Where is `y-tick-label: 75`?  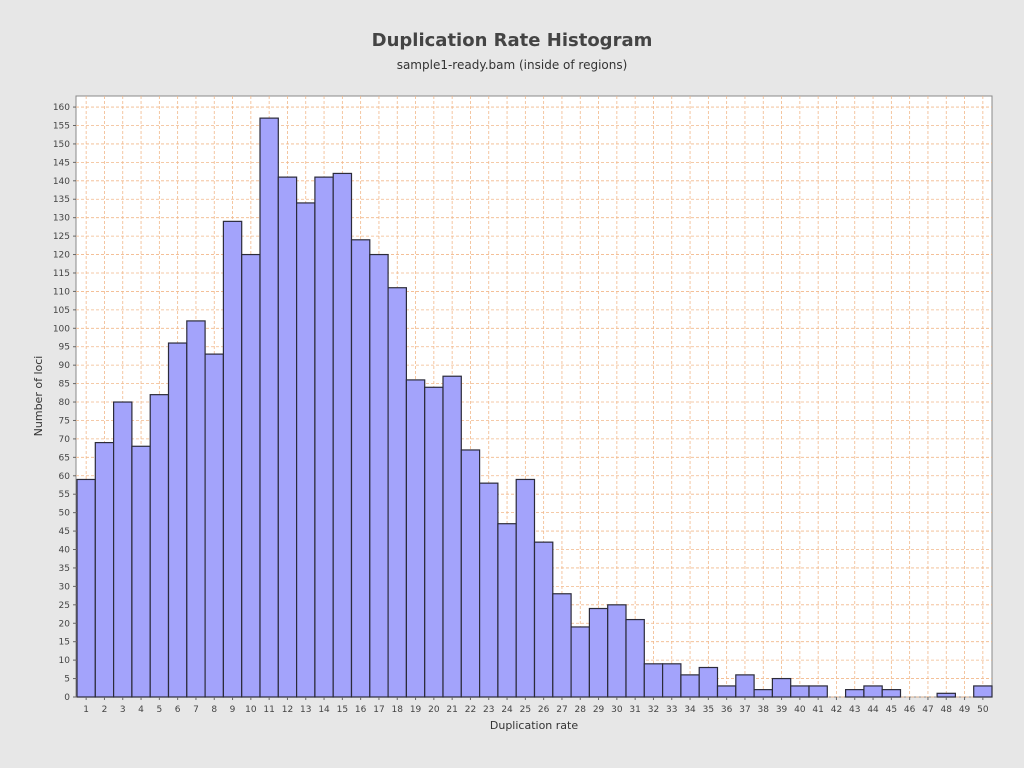
y-tick-label: 75 is located at coordinates (64, 421).